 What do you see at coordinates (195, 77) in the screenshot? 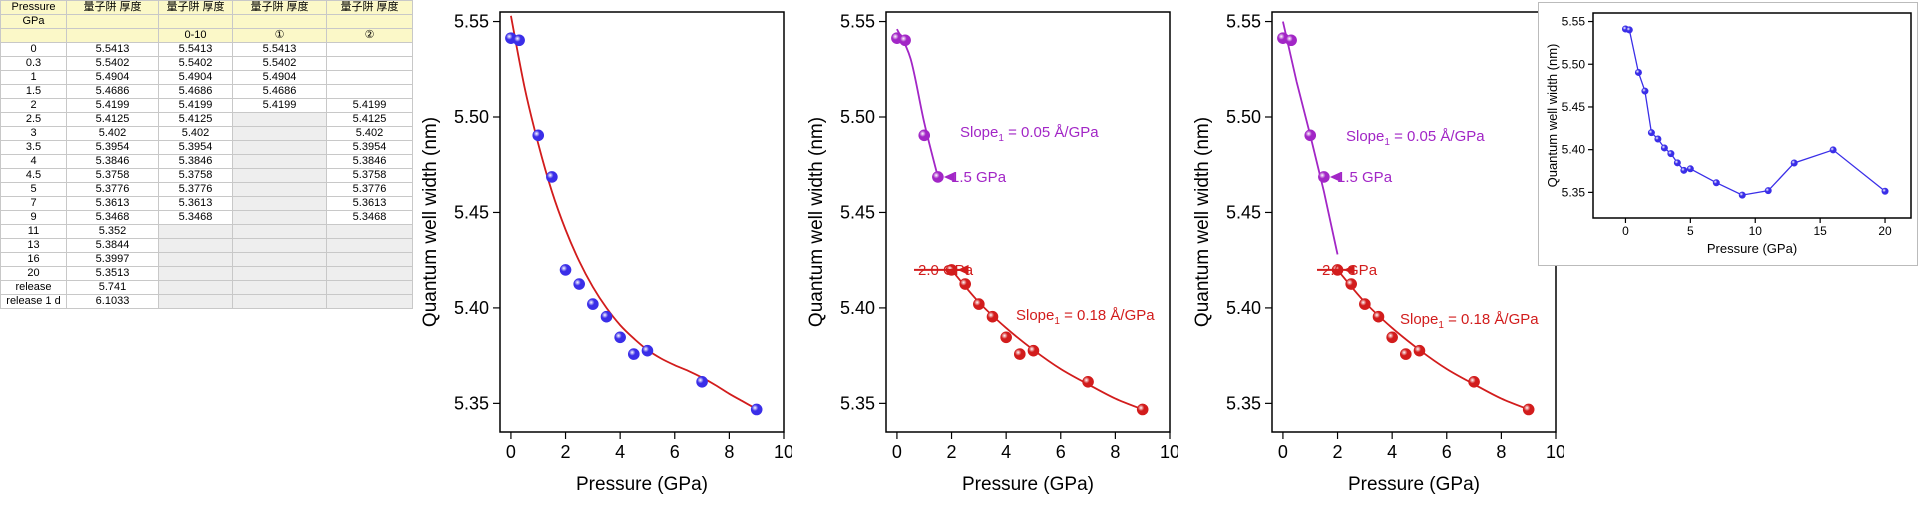
I see `data-cell-2: 5.4904` at bounding box center [195, 77].